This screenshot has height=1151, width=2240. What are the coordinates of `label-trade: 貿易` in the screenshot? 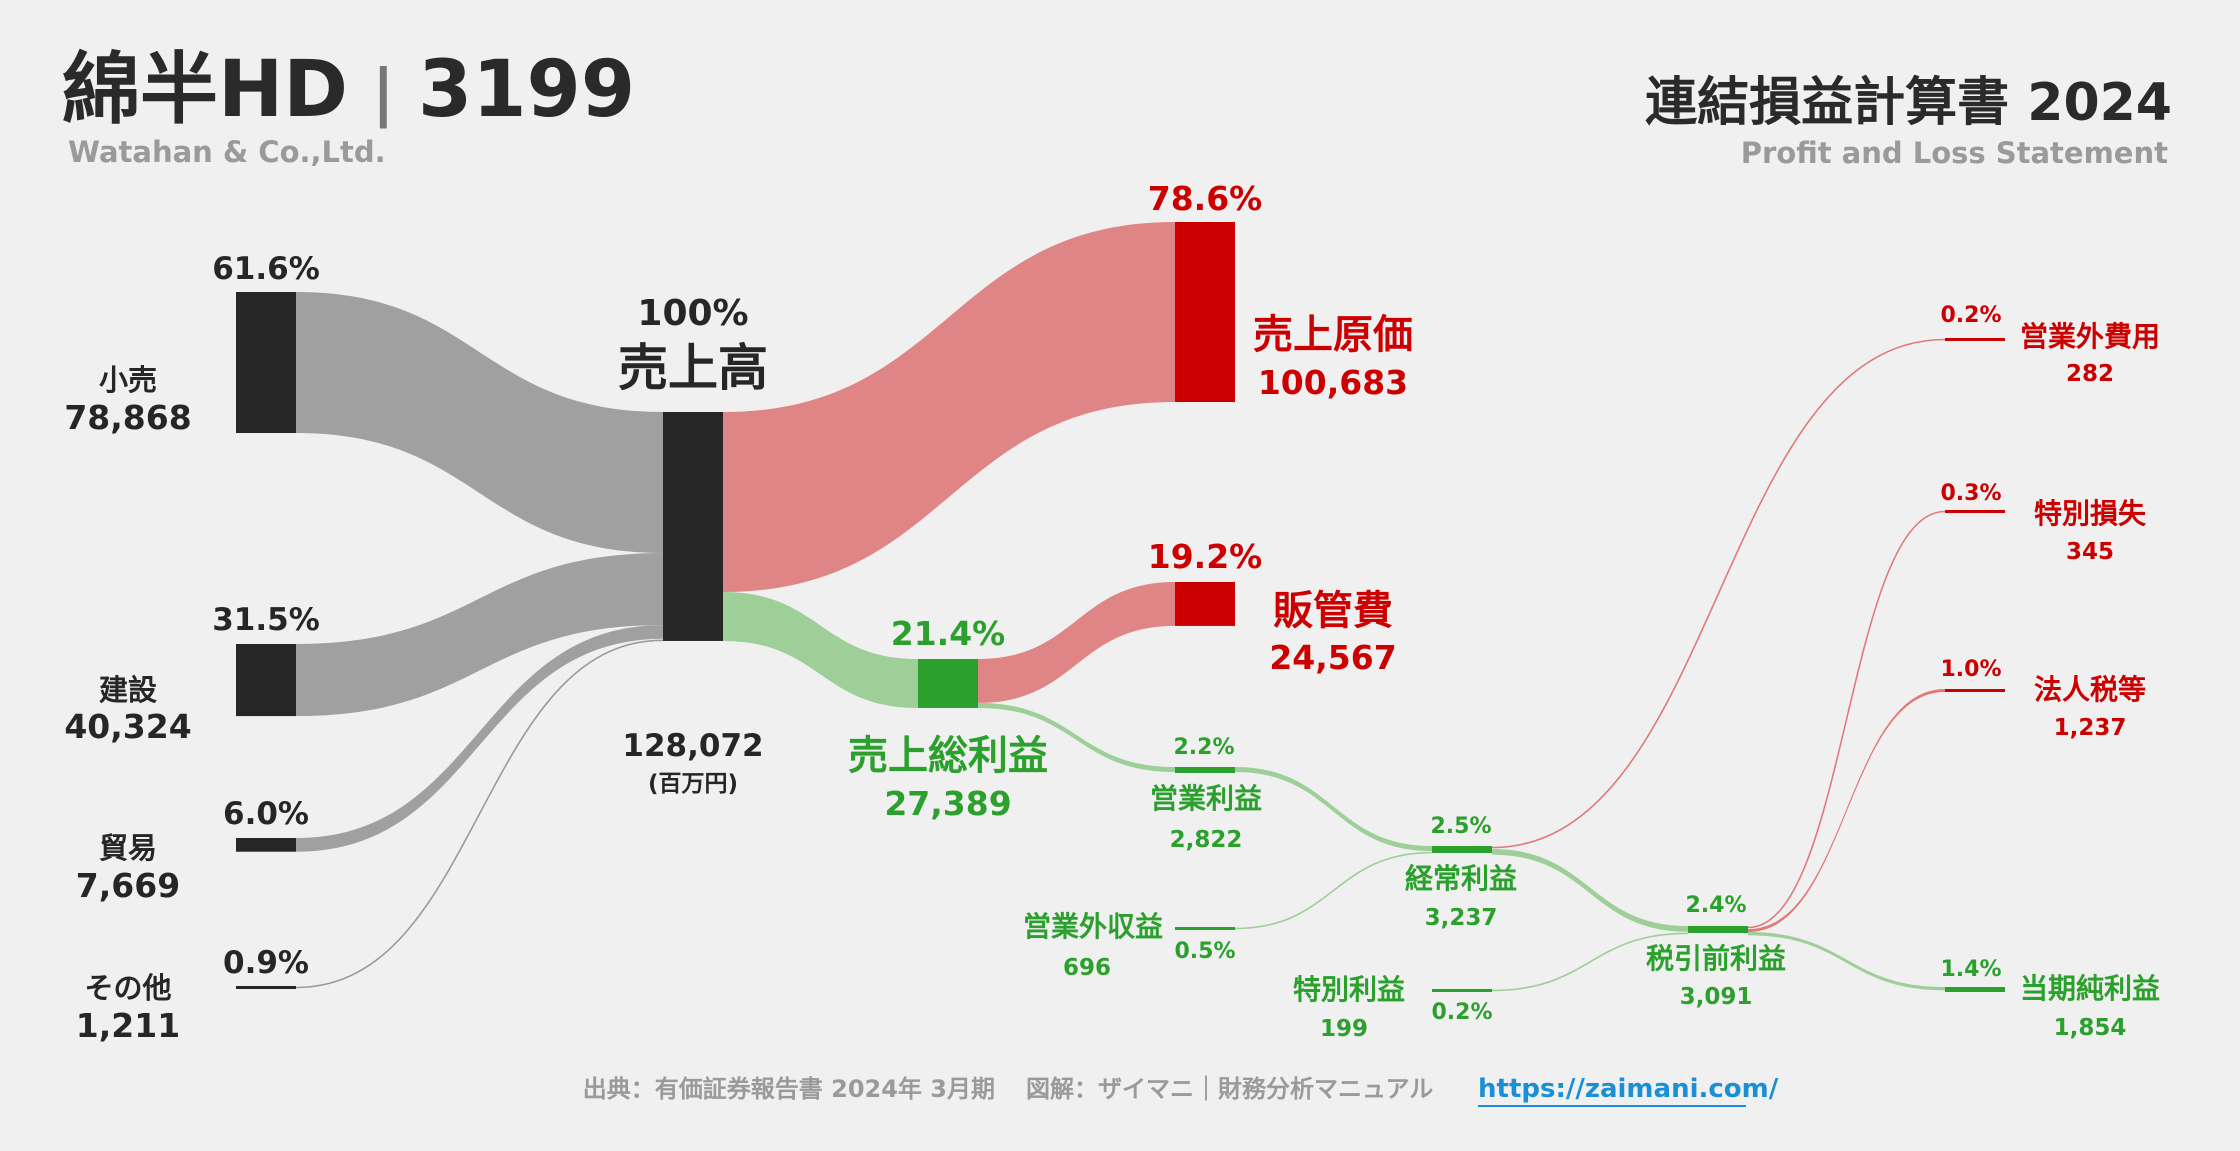 It's located at (128, 848).